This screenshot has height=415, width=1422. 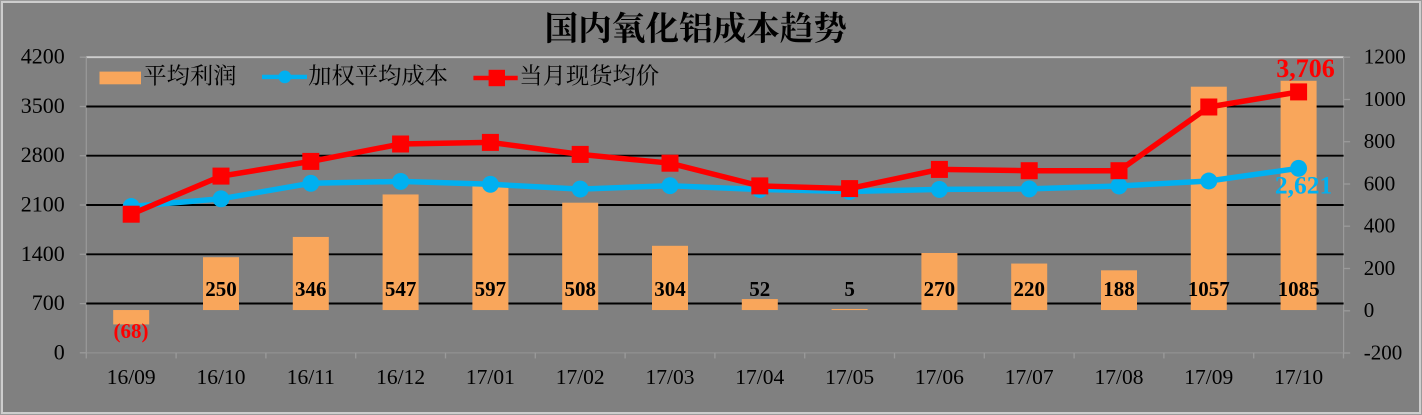 I want to click on svg-text: 17/07, so click(x=1029, y=377).